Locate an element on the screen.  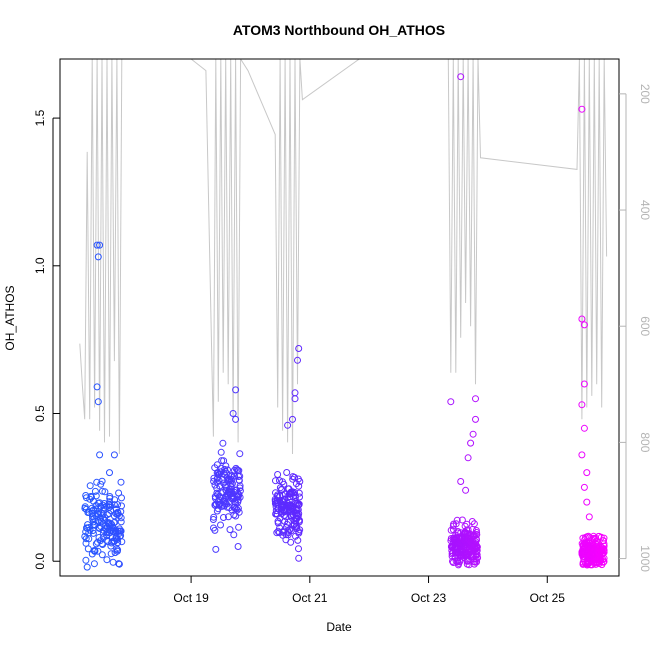
x-tick-label: Oct 23 is located at coordinates (429, 598).